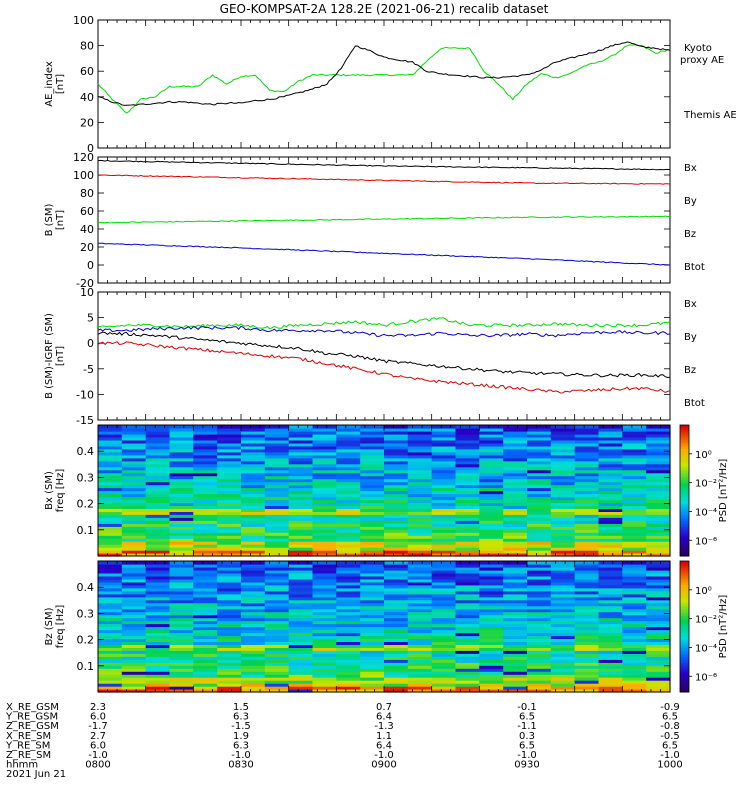  Describe the element at coordinates (240, 765) in the screenshot. I see `table-cell: 0830` at that location.